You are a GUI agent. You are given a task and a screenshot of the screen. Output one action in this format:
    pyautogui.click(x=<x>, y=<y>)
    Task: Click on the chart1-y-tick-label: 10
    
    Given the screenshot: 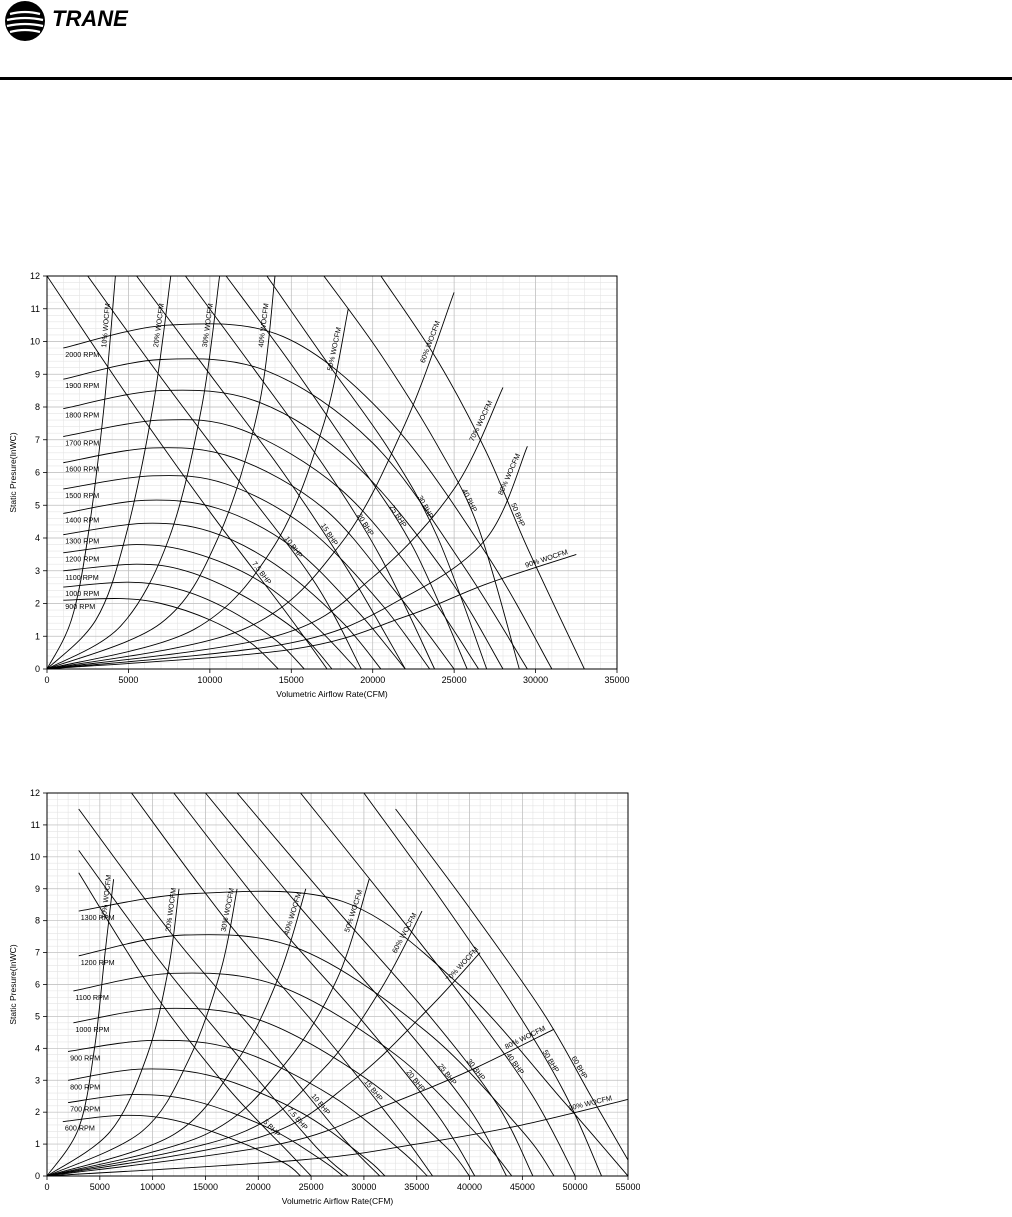 What is the action you would take?
    pyautogui.click(x=35, y=342)
    